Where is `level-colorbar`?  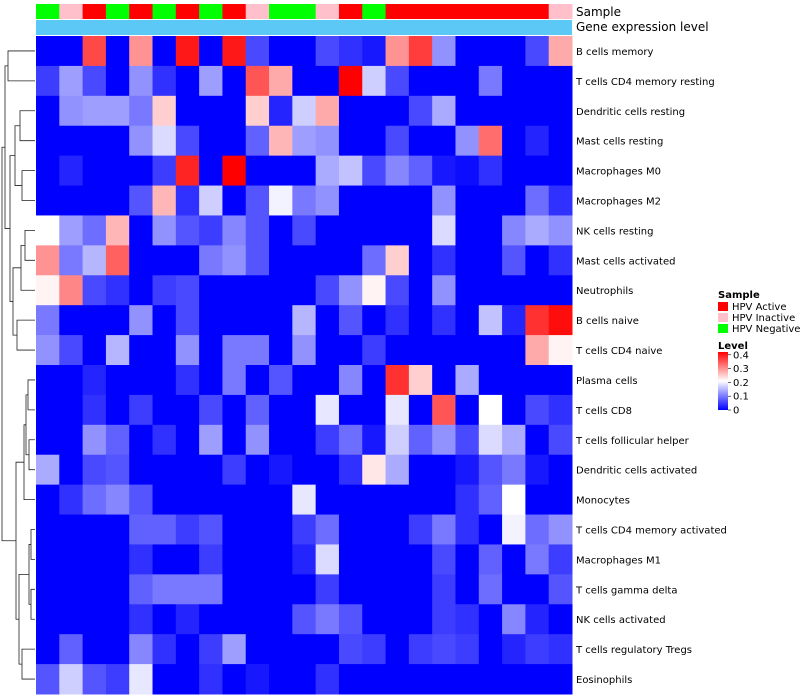 level-colorbar is located at coordinates (723, 381).